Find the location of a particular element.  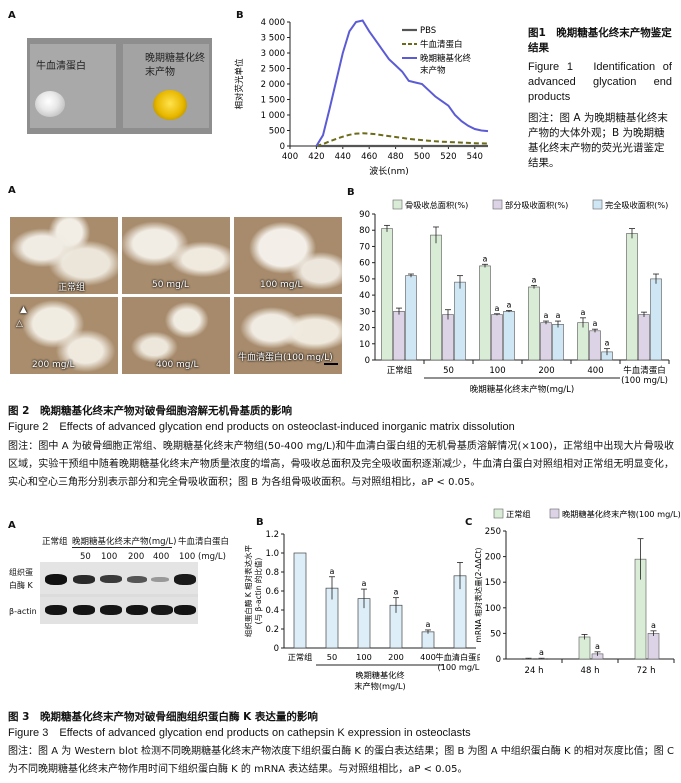

x-tick-label: 50 is located at coordinates (448, 371).